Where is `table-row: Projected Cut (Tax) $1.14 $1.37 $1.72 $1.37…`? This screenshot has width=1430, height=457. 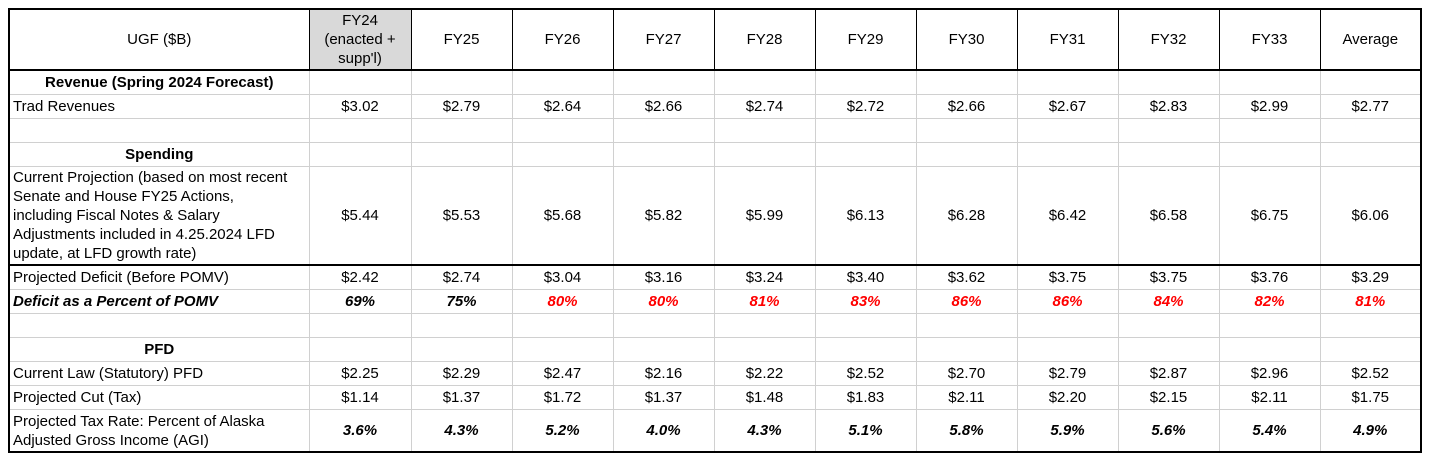 table-row: Projected Cut (Tax) $1.14 $1.37 $1.72 $1.37… is located at coordinates (715, 397).